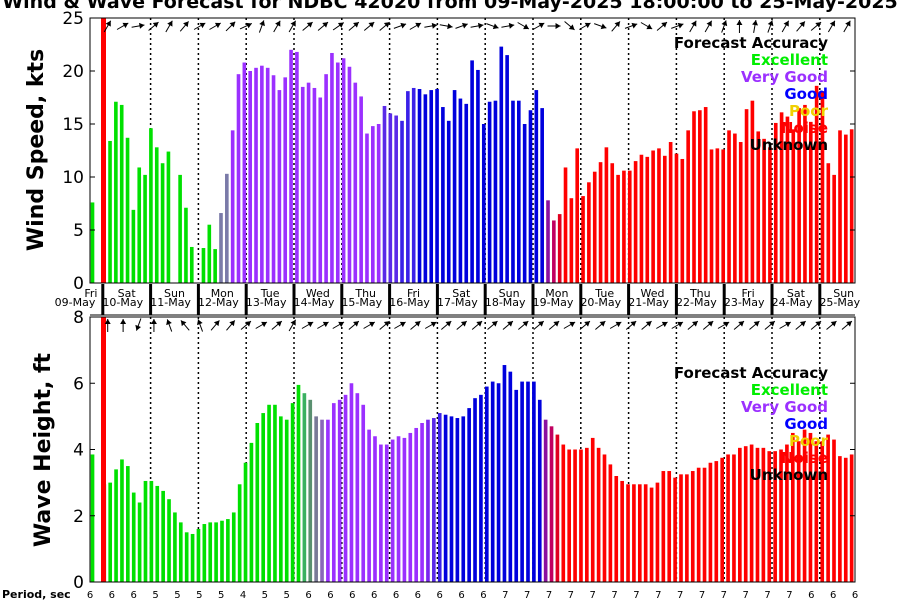 The image size is (900, 600). I want to click on day-label: Thu, so click(365, 293).